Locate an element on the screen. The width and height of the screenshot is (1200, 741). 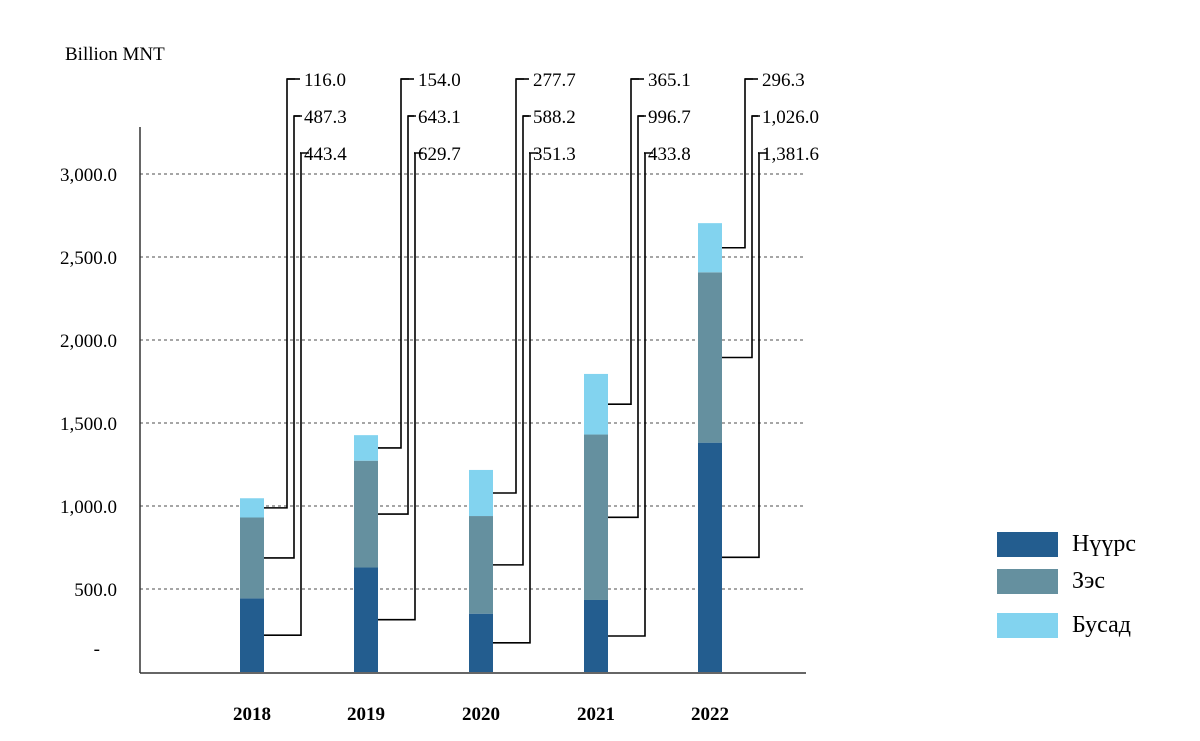
data-label: 443.4 is located at coordinates (325, 154).